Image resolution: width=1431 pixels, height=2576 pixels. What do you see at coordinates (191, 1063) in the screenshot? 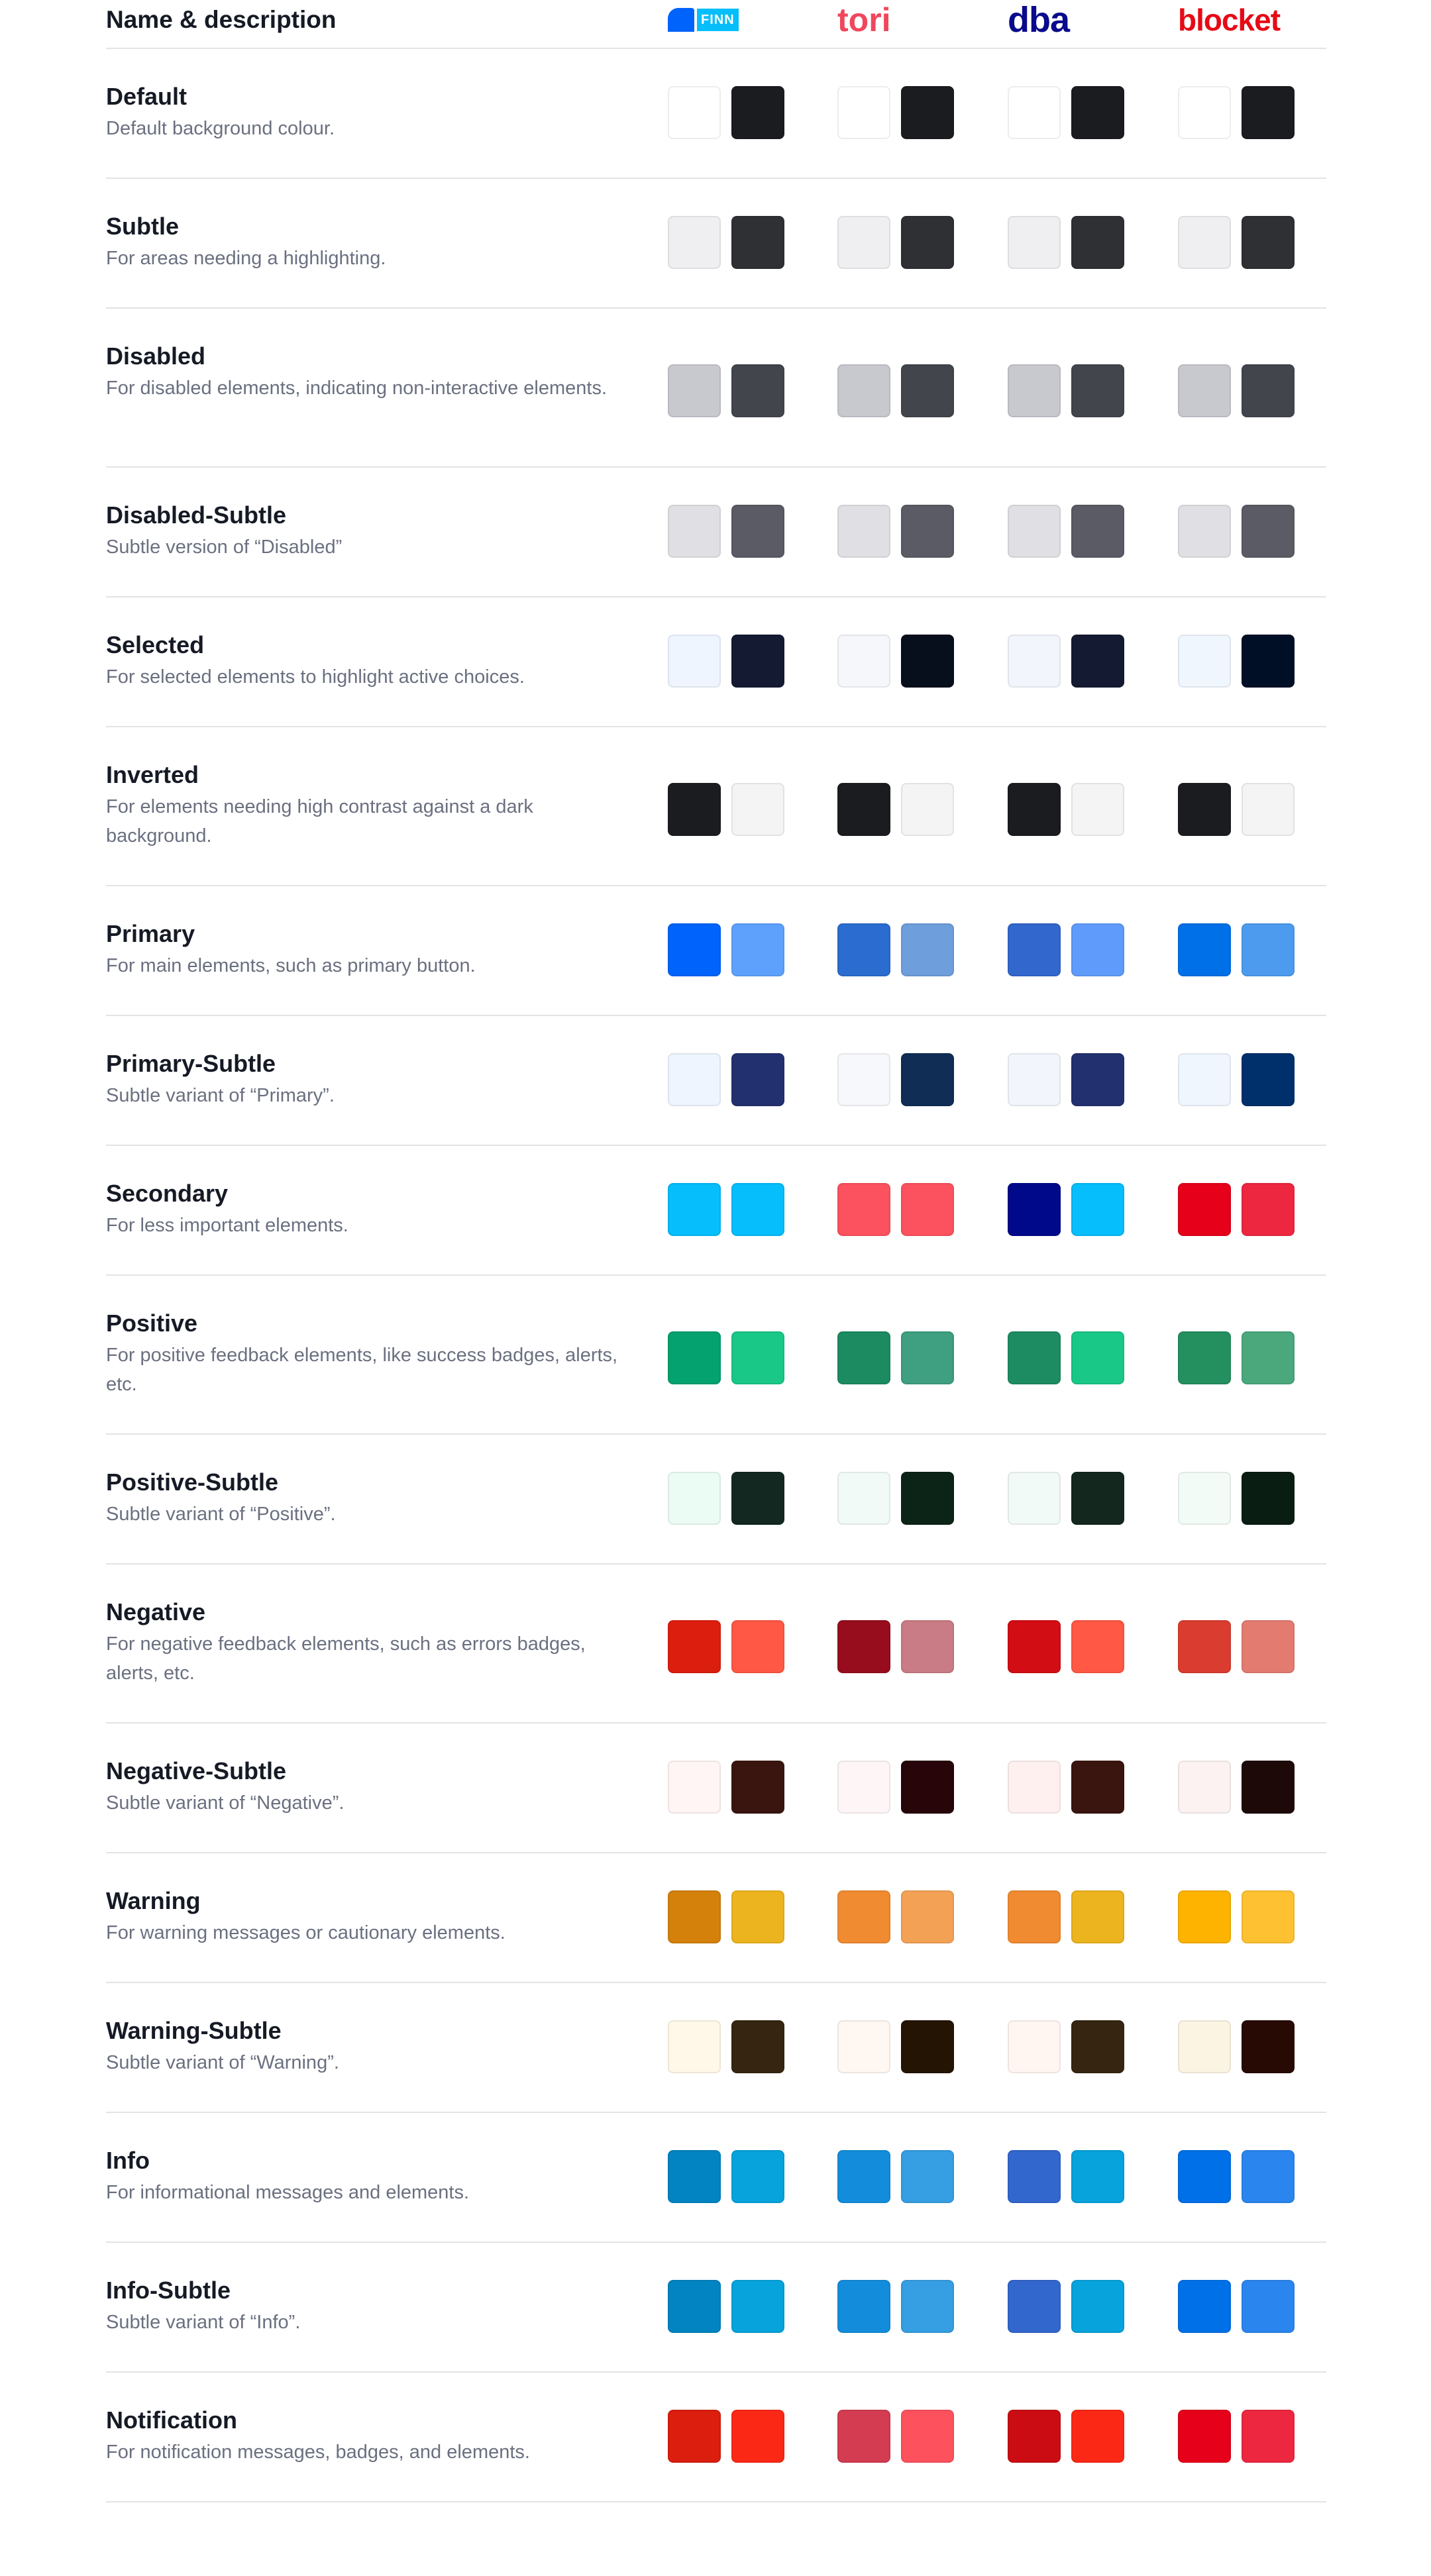
I see `token-name: Primary-Subtle` at bounding box center [191, 1063].